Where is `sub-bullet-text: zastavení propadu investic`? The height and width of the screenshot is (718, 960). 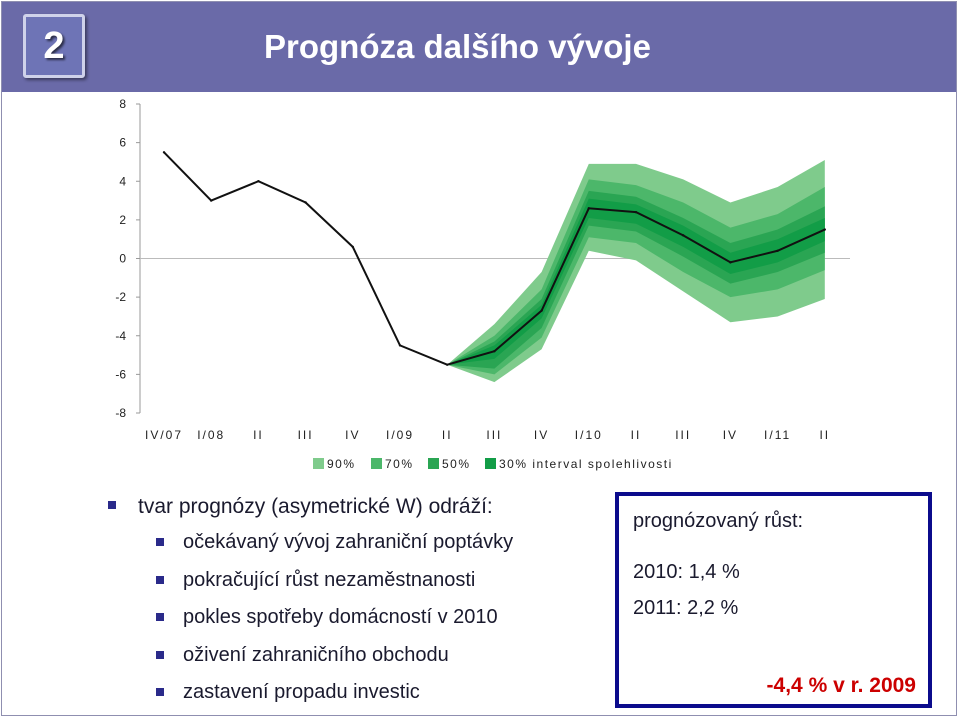
sub-bullet-text: zastavení propadu investic is located at coordinates (301, 692).